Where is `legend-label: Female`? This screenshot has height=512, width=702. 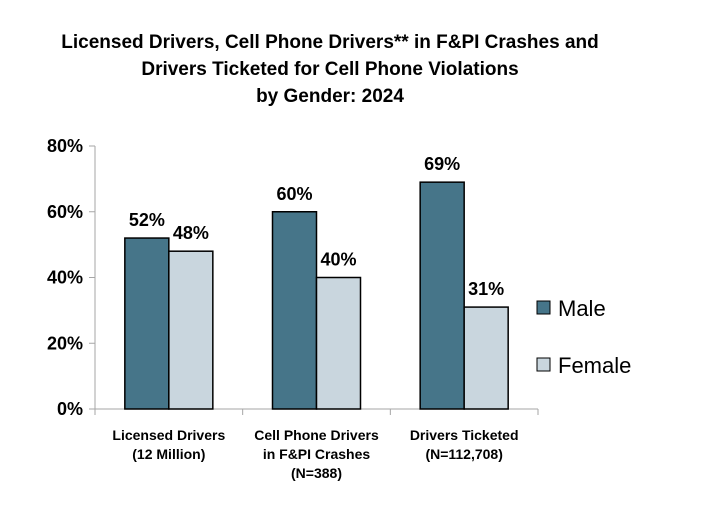
legend-label: Female is located at coordinates (594, 365).